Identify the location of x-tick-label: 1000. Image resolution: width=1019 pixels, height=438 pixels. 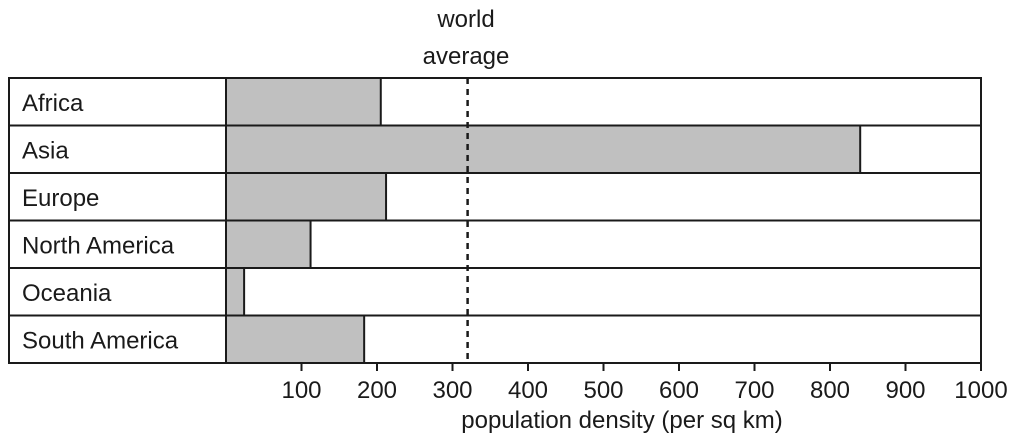
(980, 390).